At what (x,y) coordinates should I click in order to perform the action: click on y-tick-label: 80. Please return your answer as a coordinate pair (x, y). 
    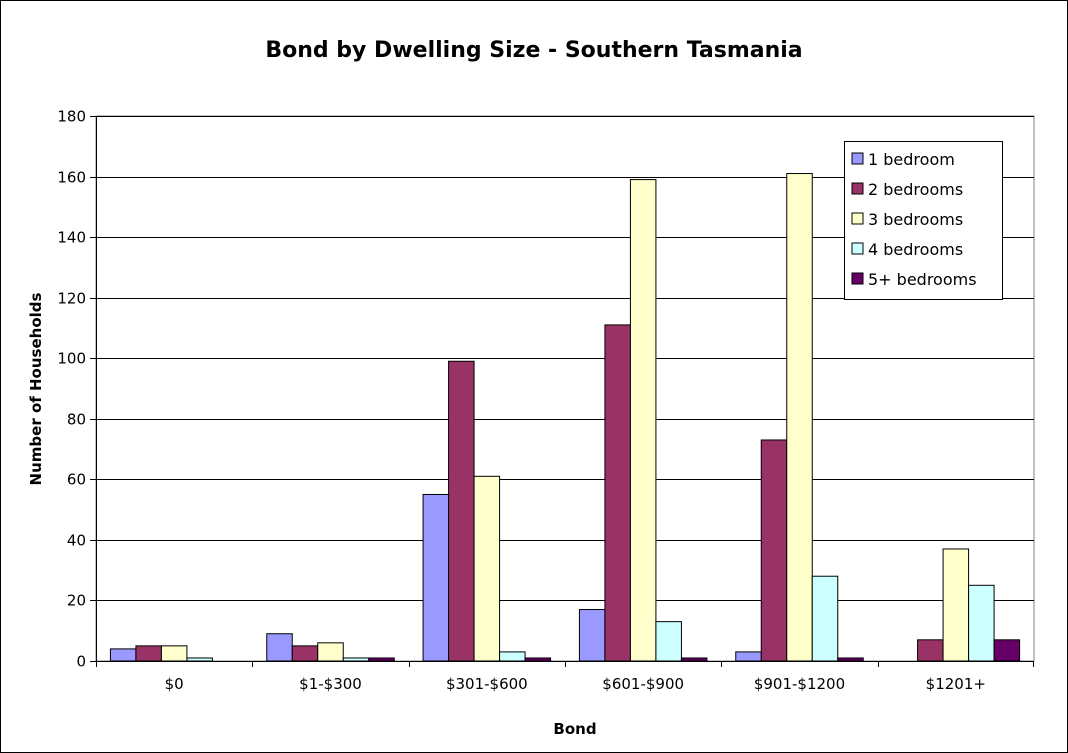
    Looking at the image, I should click on (76, 420).